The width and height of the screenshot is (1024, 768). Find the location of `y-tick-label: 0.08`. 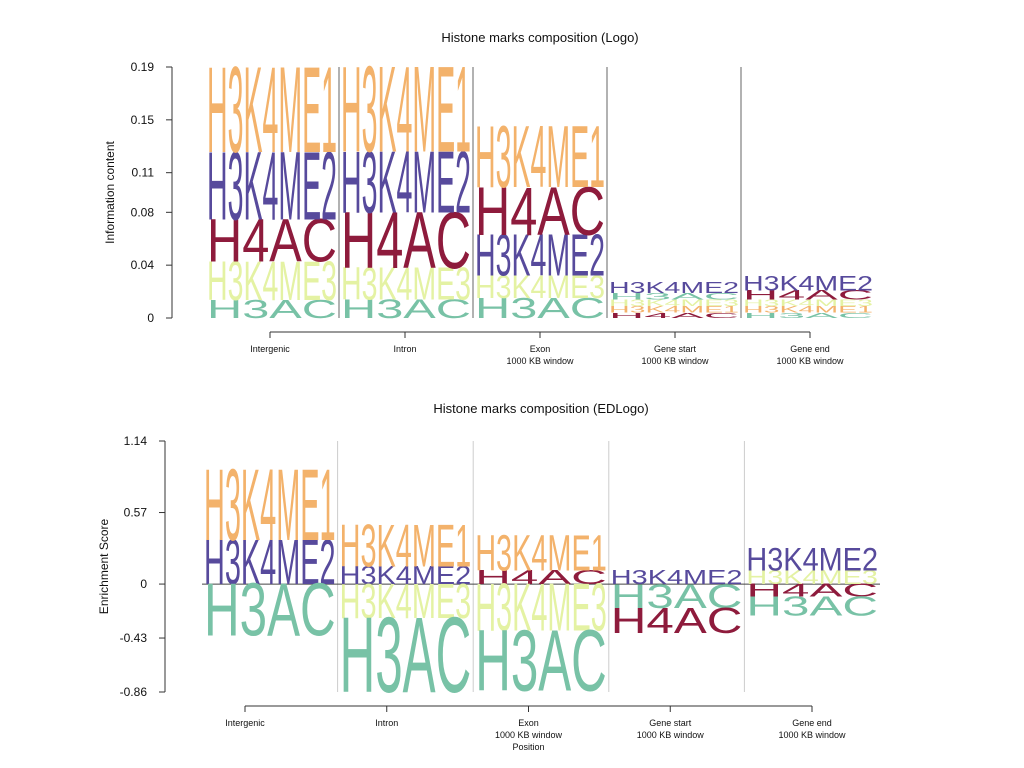

y-tick-label: 0.08 is located at coordinates (143, 212).